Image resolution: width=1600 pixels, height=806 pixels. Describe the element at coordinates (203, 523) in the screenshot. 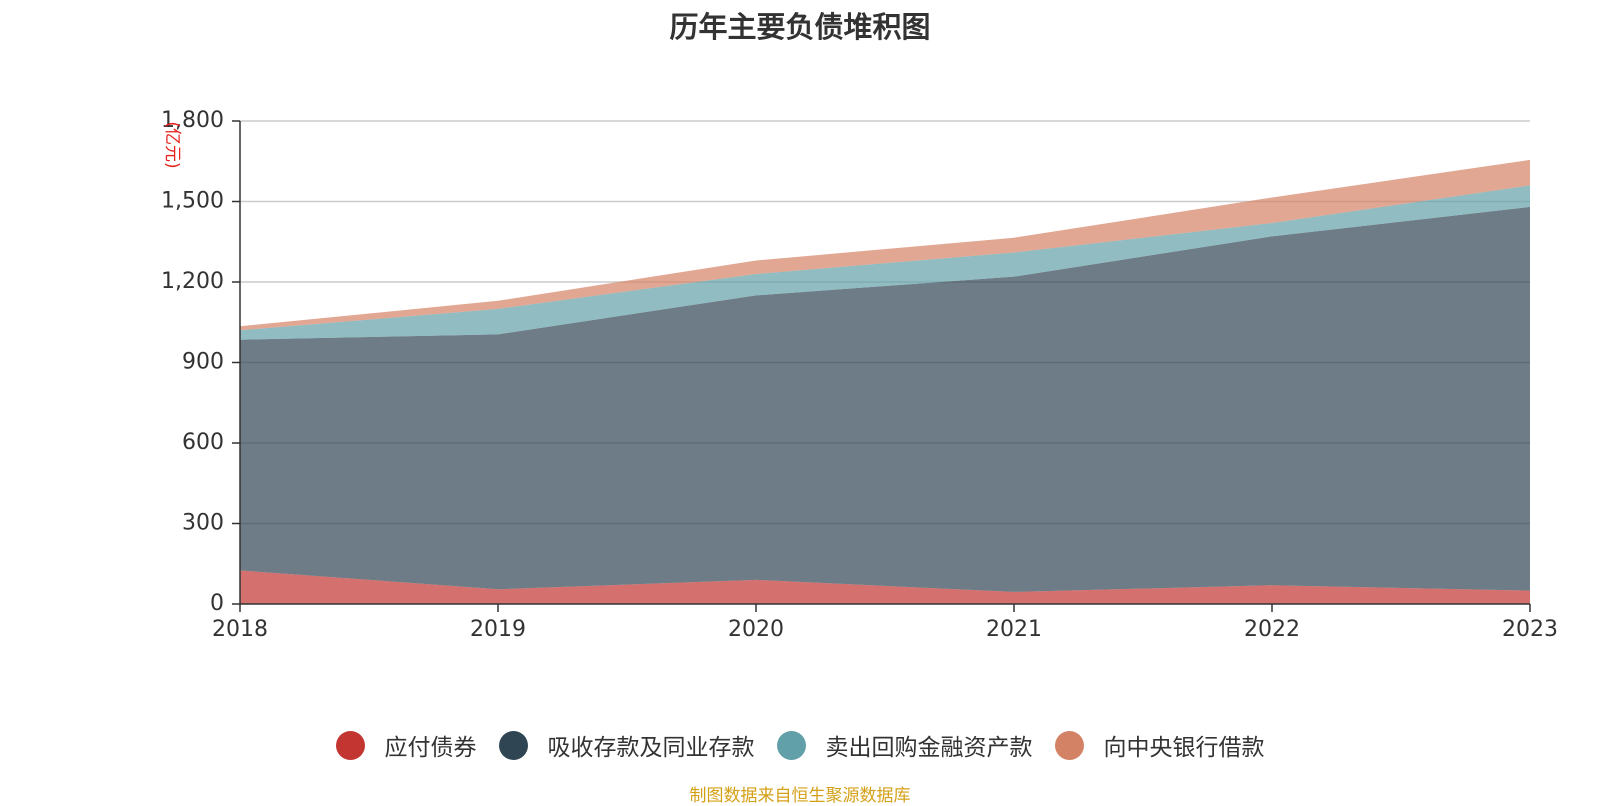

I see `y-tick-label: 300` at that location.